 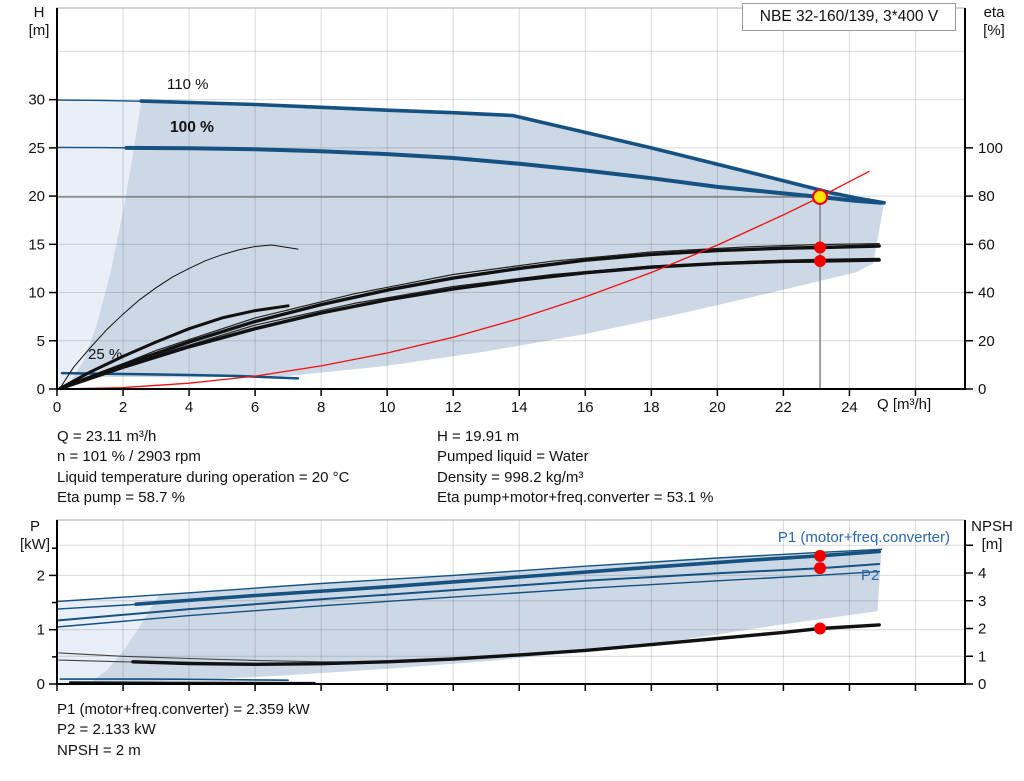 What do you see at coordinates (820, 628) in the screenshot?
I see `npsh-point` at bounding box center [820, 628].